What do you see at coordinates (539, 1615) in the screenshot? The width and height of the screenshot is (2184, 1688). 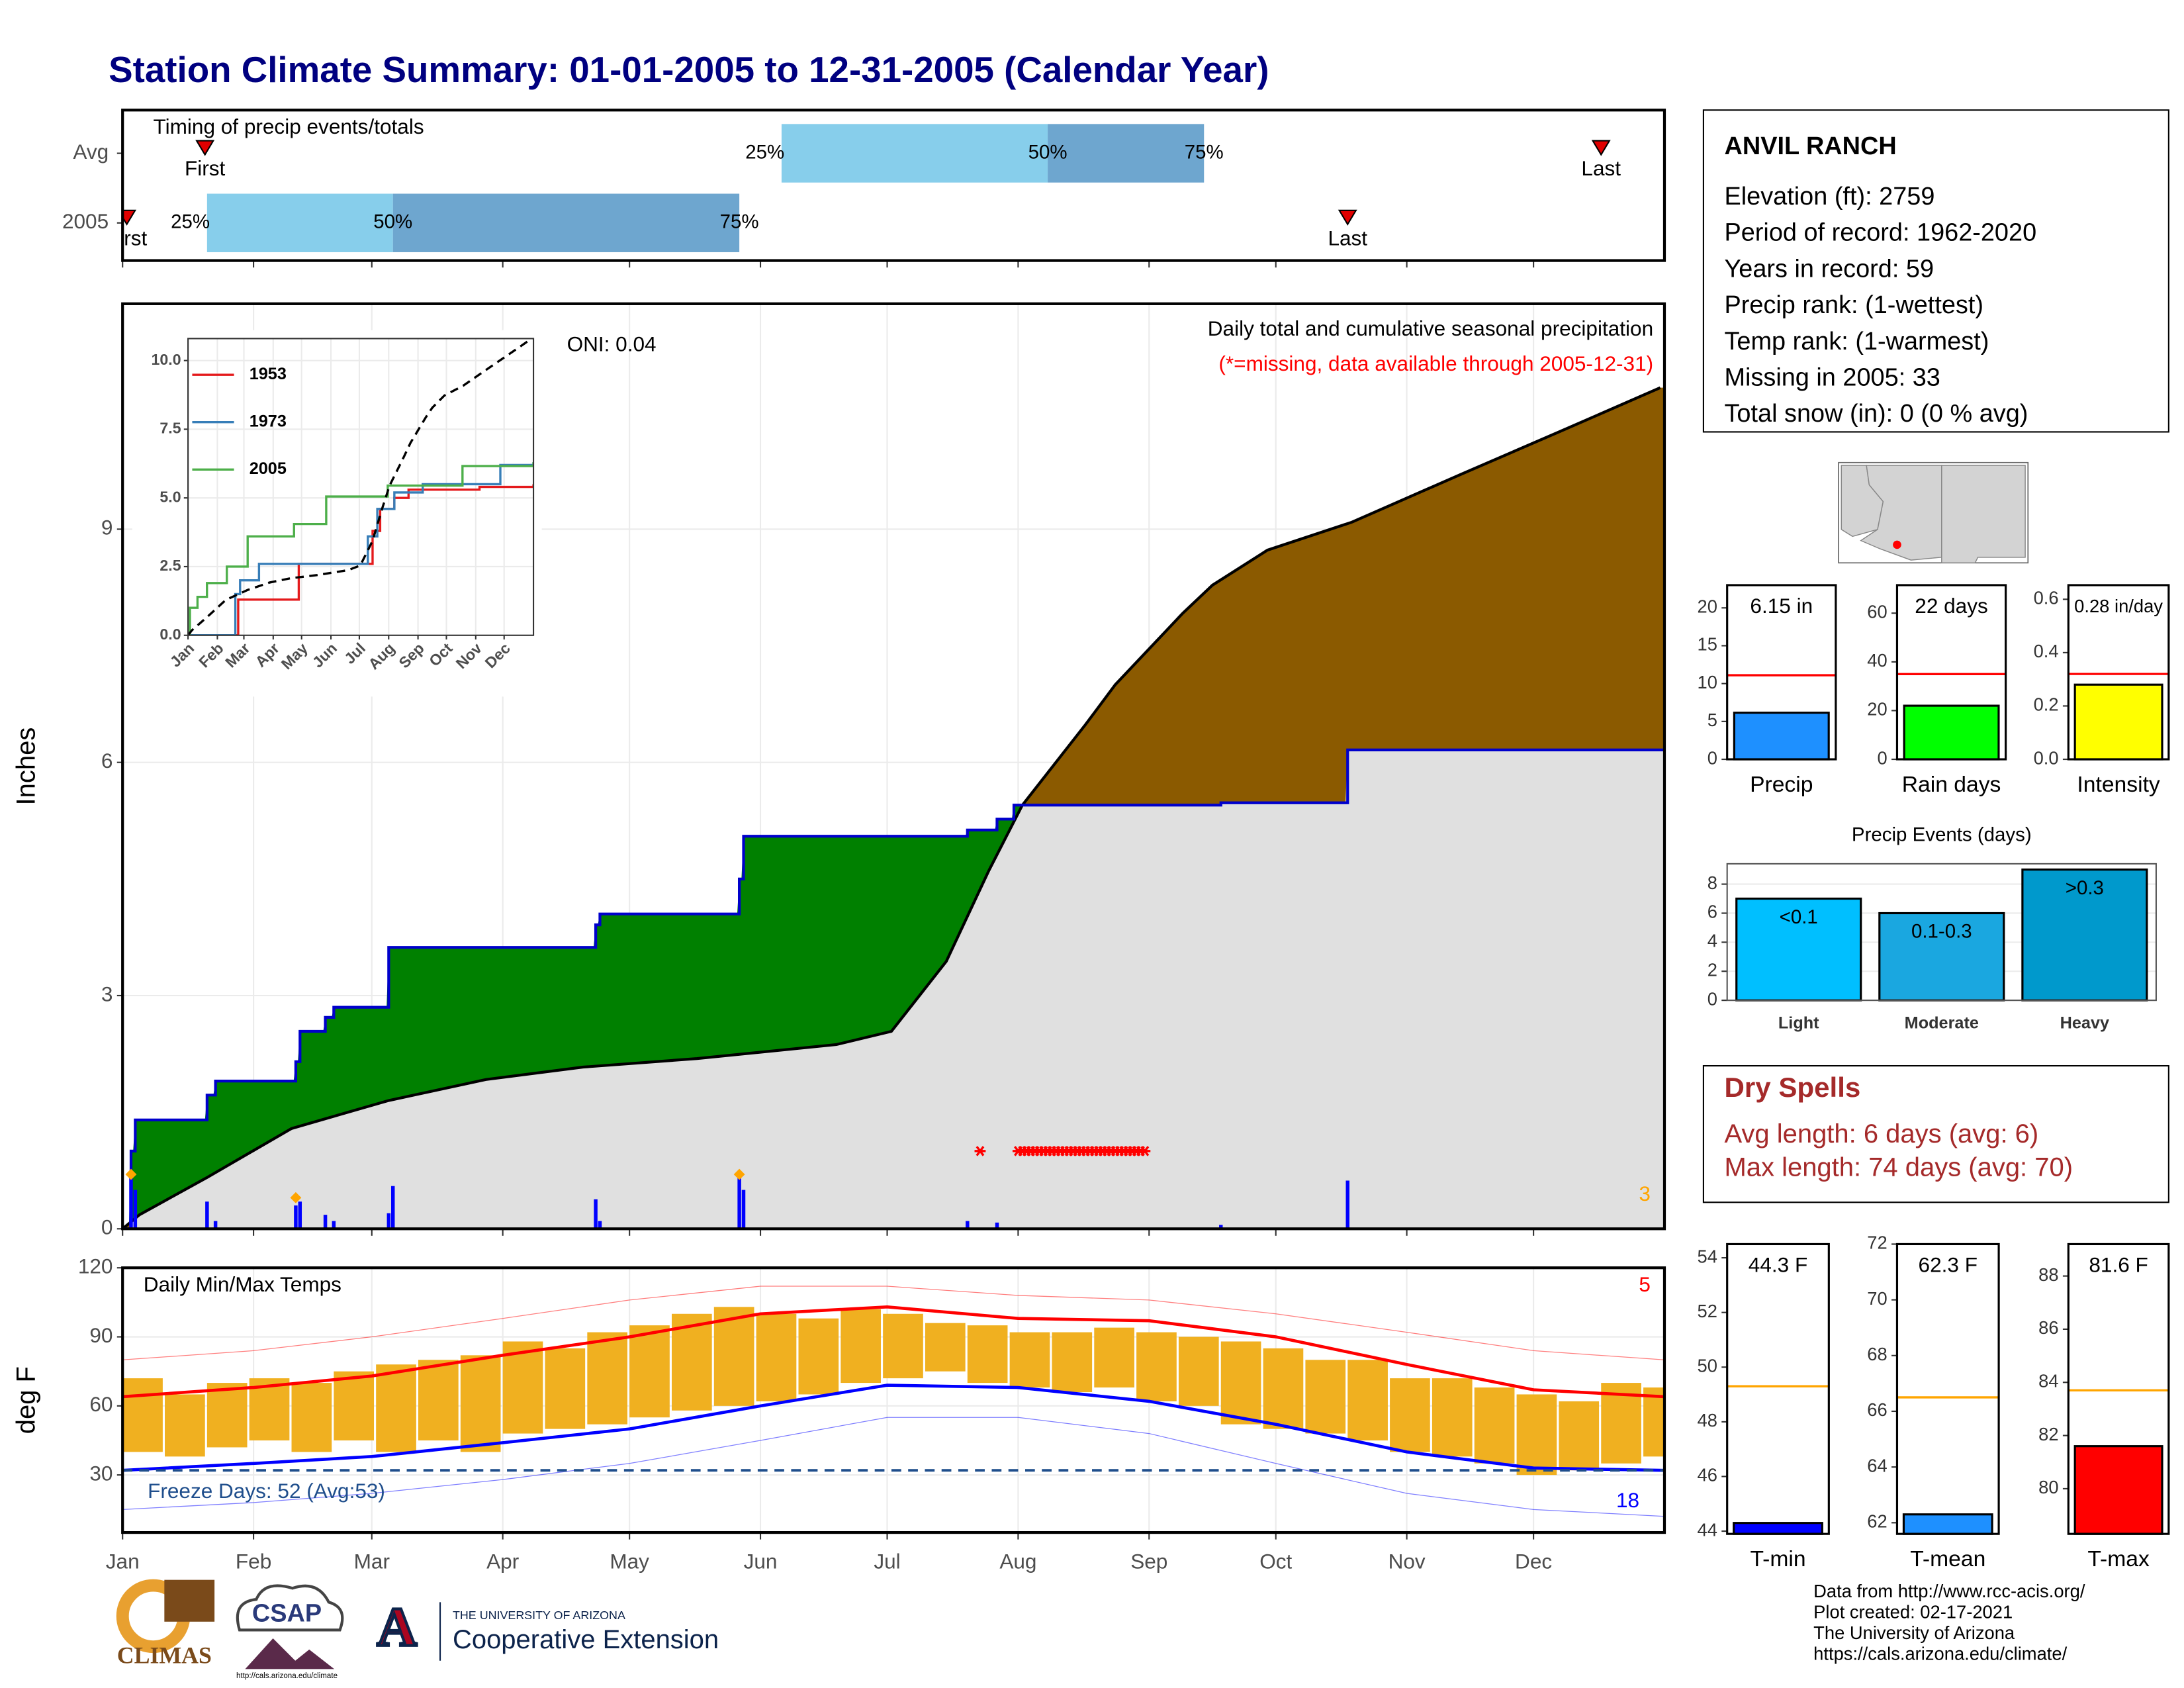 I see `ua-name: THE UNIVERSITY OF ARIZONA` at bounding box center [539, 1615].